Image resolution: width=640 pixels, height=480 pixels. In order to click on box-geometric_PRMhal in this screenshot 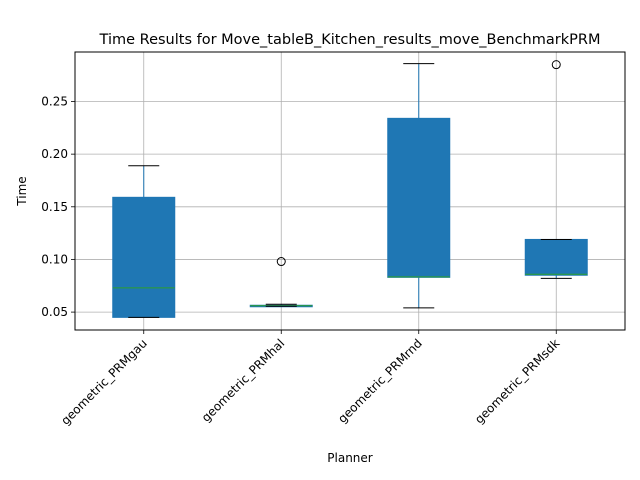, I will do `click(281, 282)`.